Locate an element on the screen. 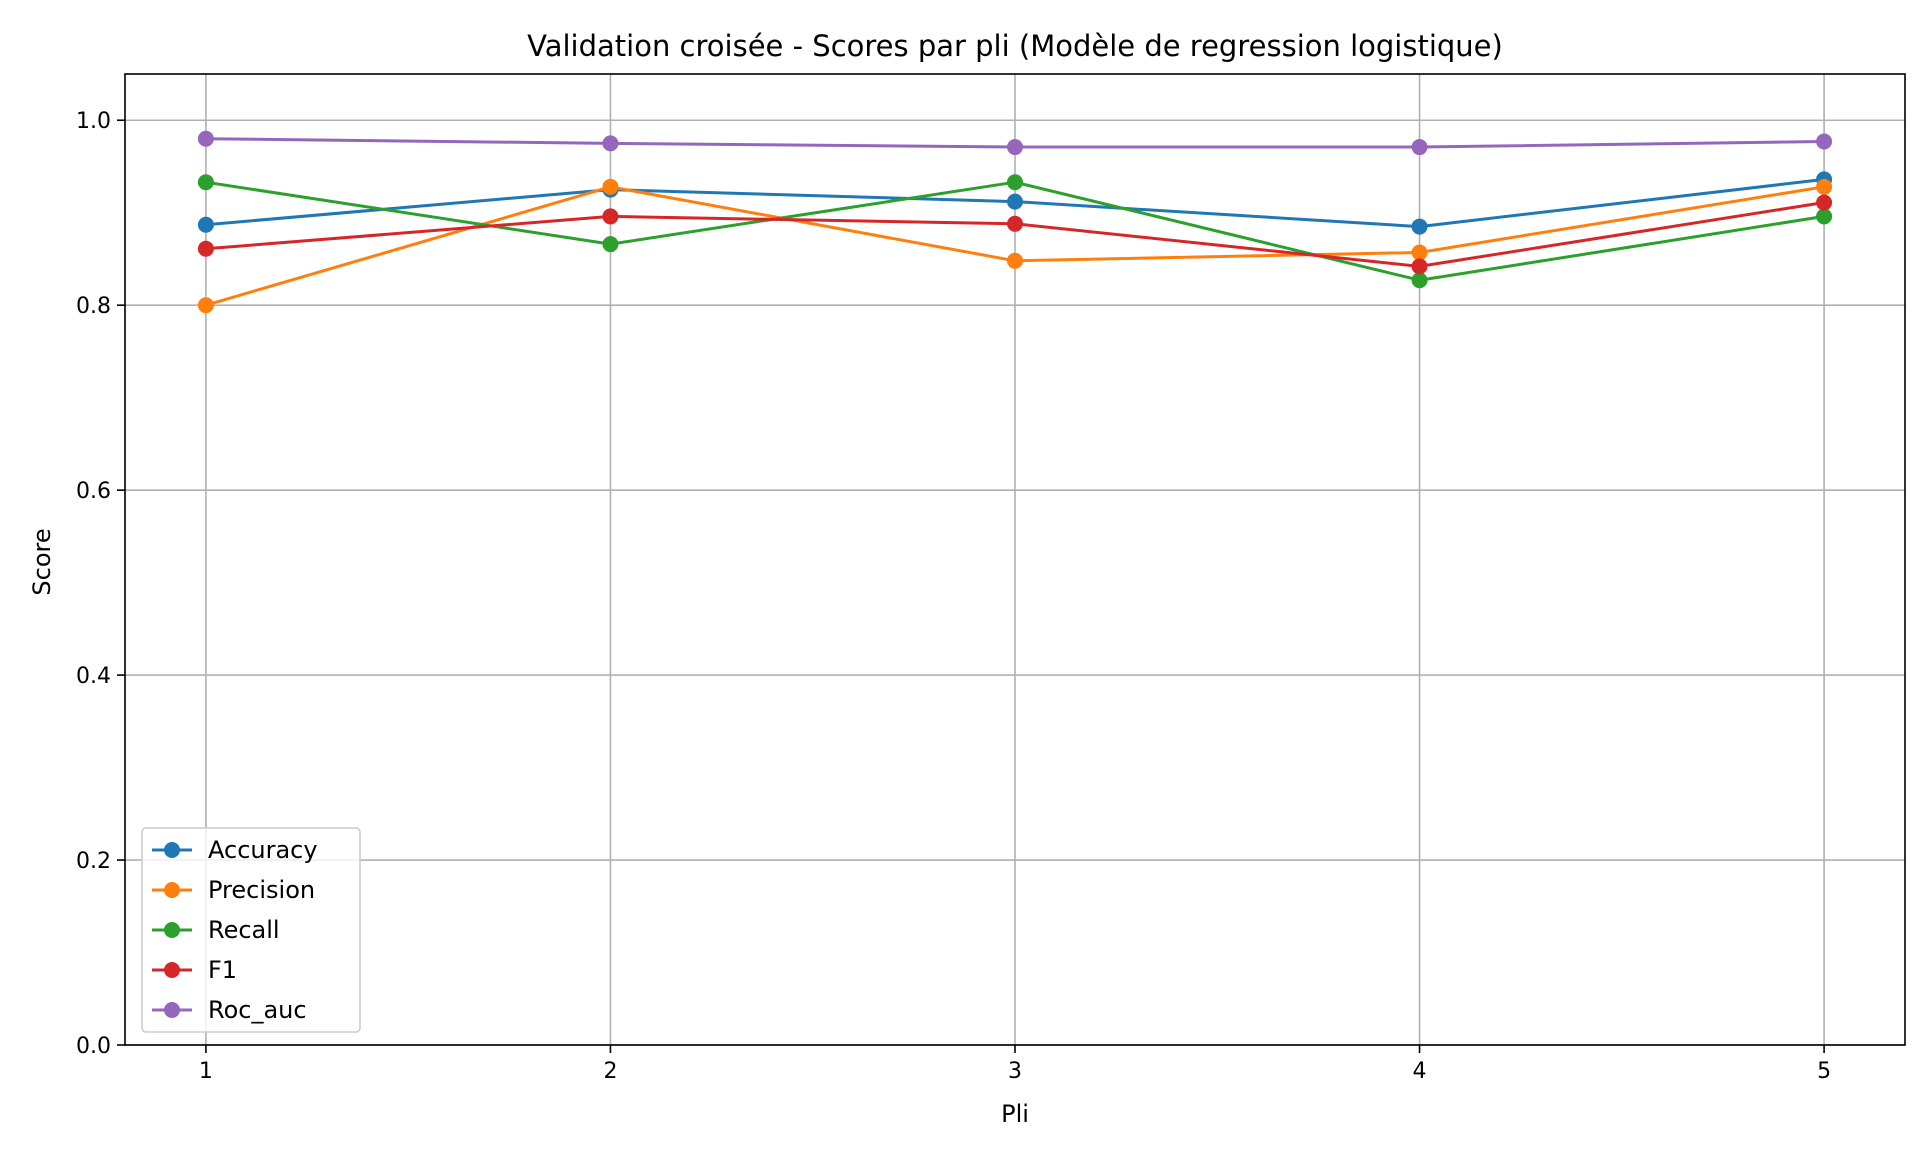  legend-item-precision: Precision is located at coordinates (233, 890).